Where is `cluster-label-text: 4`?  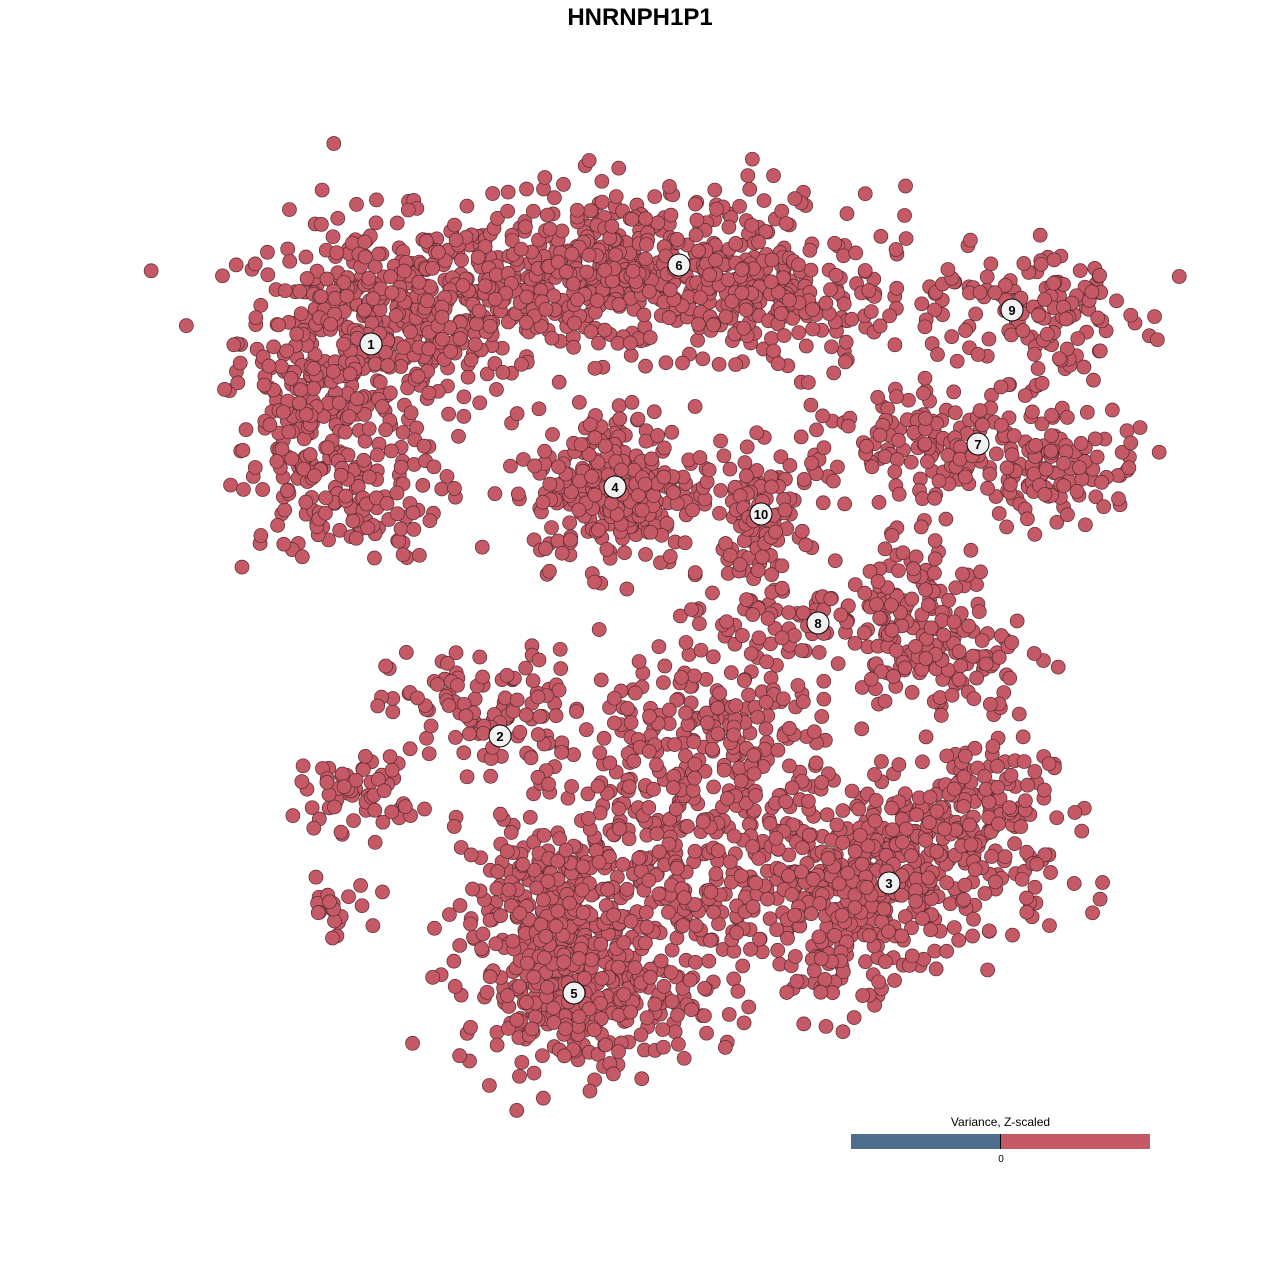 cluster-label-text: 4 is located at coordinates (615, 487).